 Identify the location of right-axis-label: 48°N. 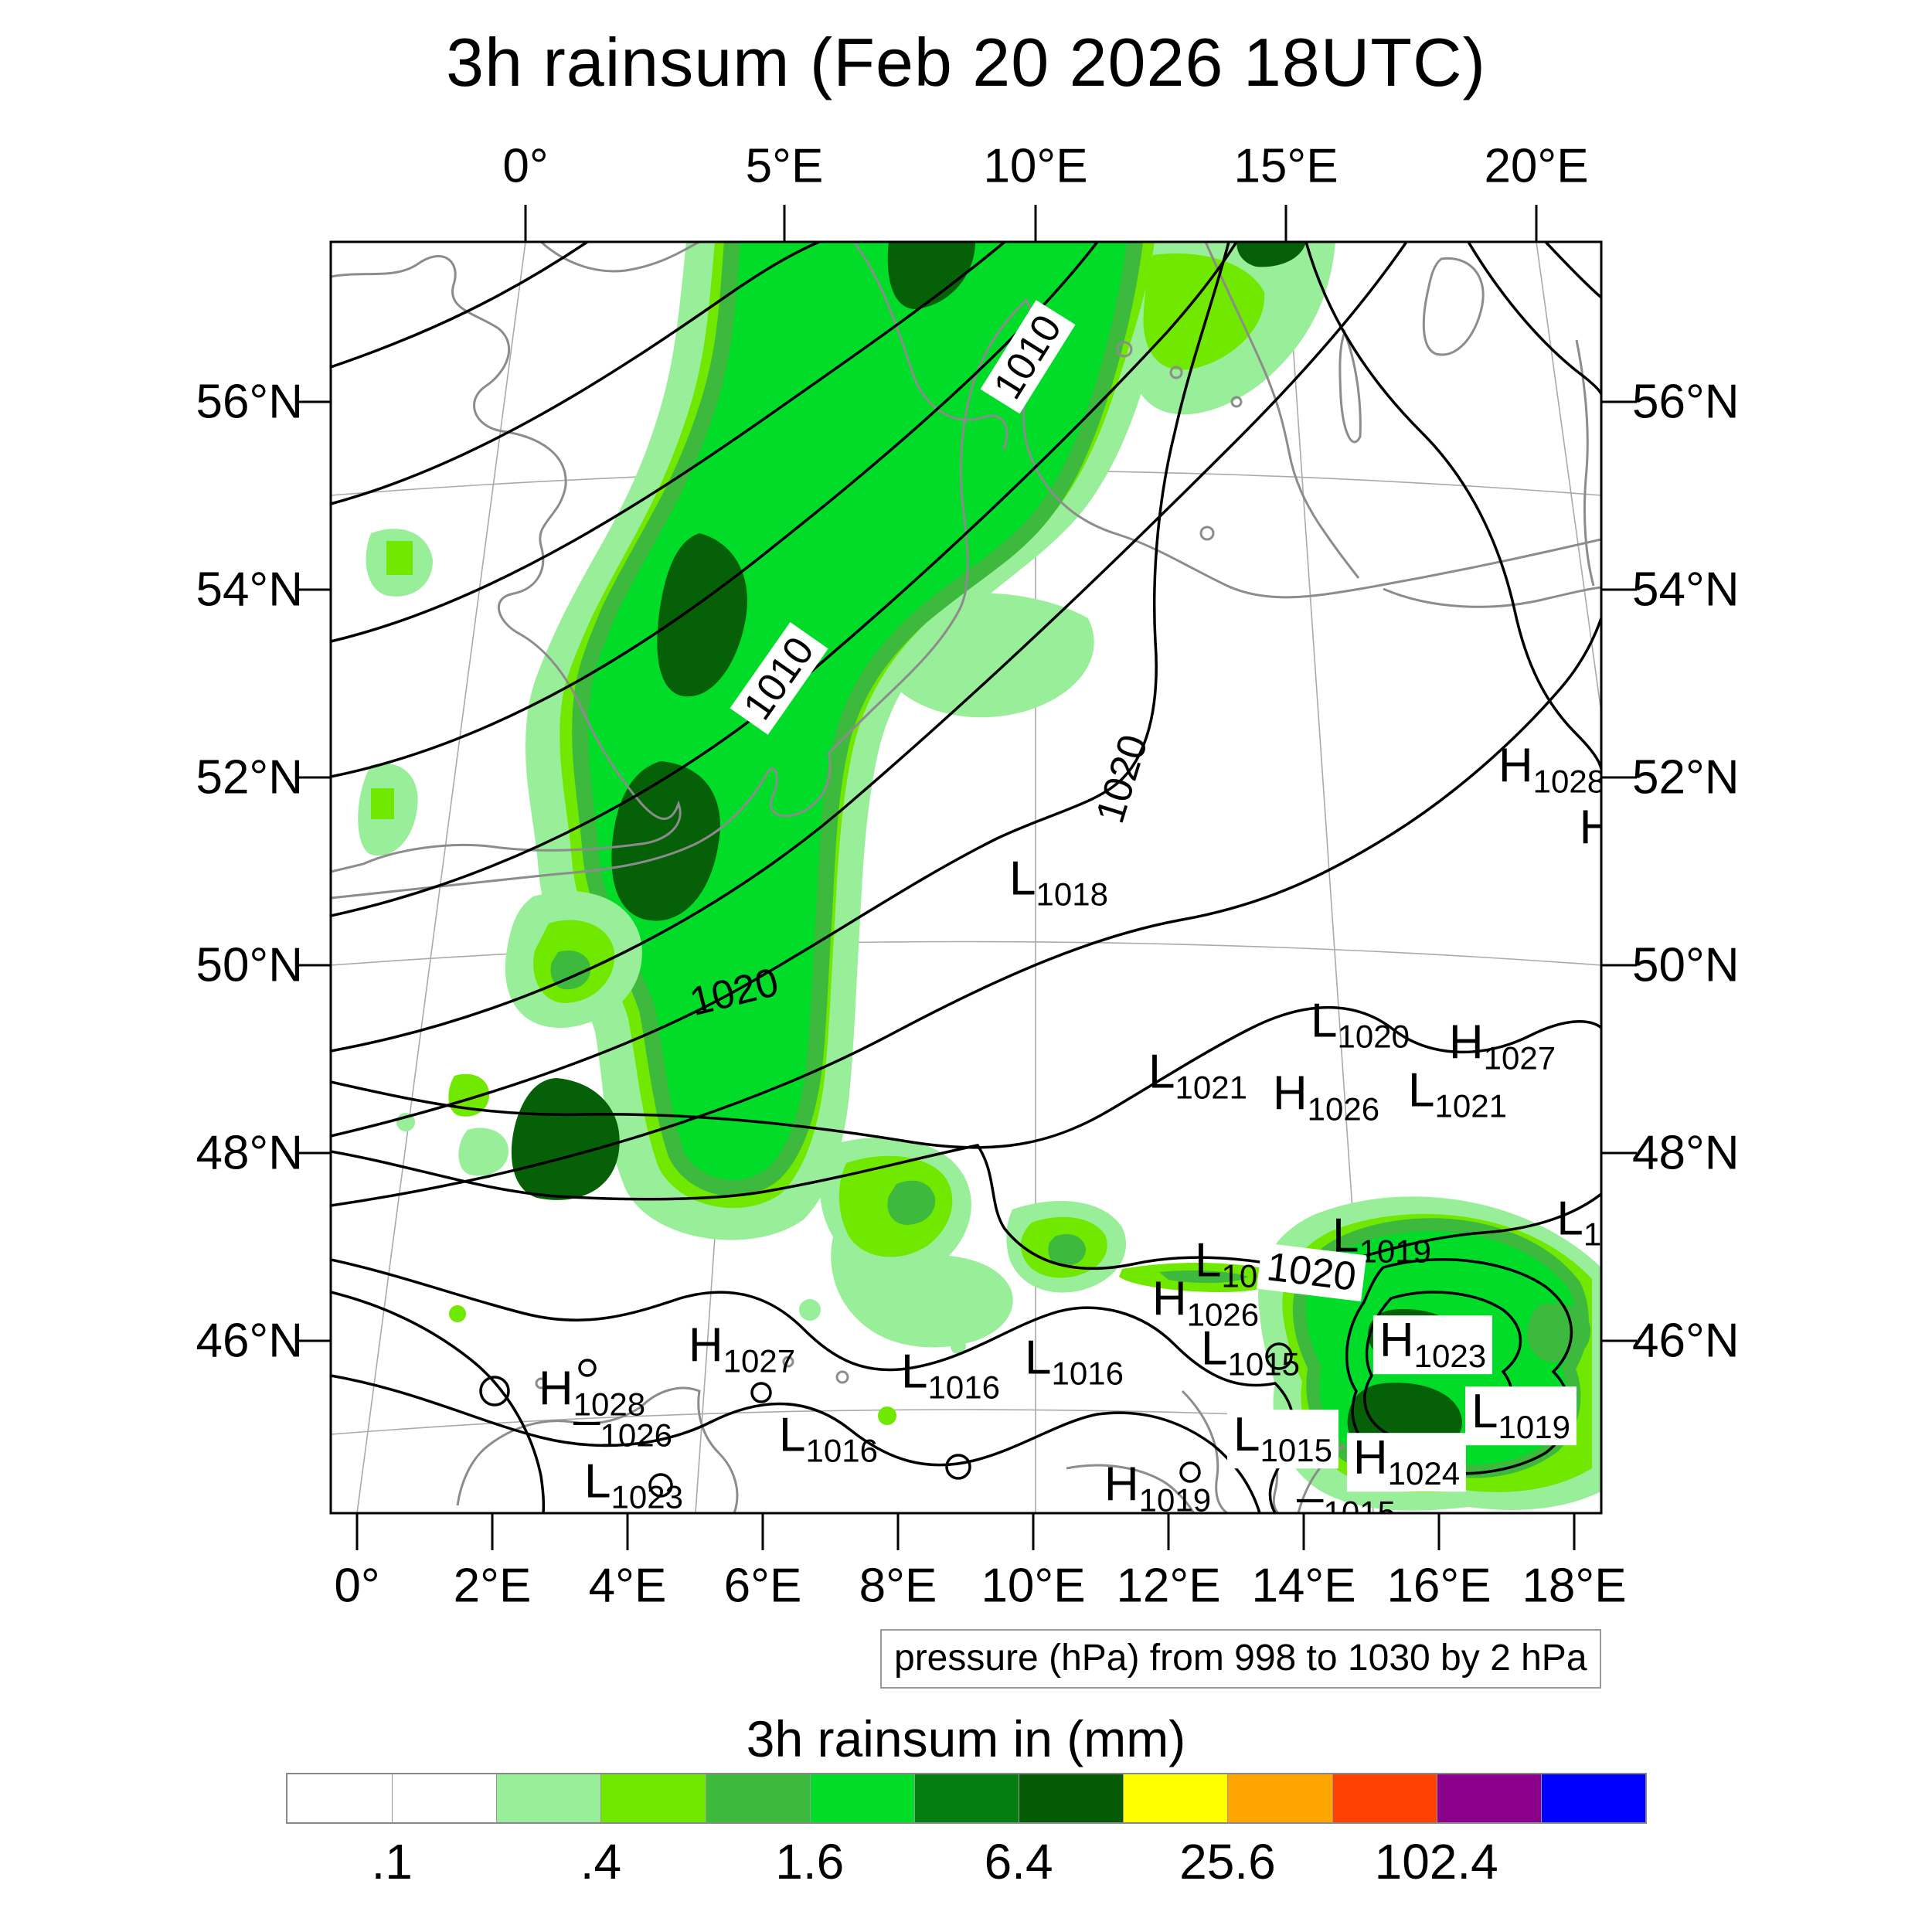
(1686, 1153).